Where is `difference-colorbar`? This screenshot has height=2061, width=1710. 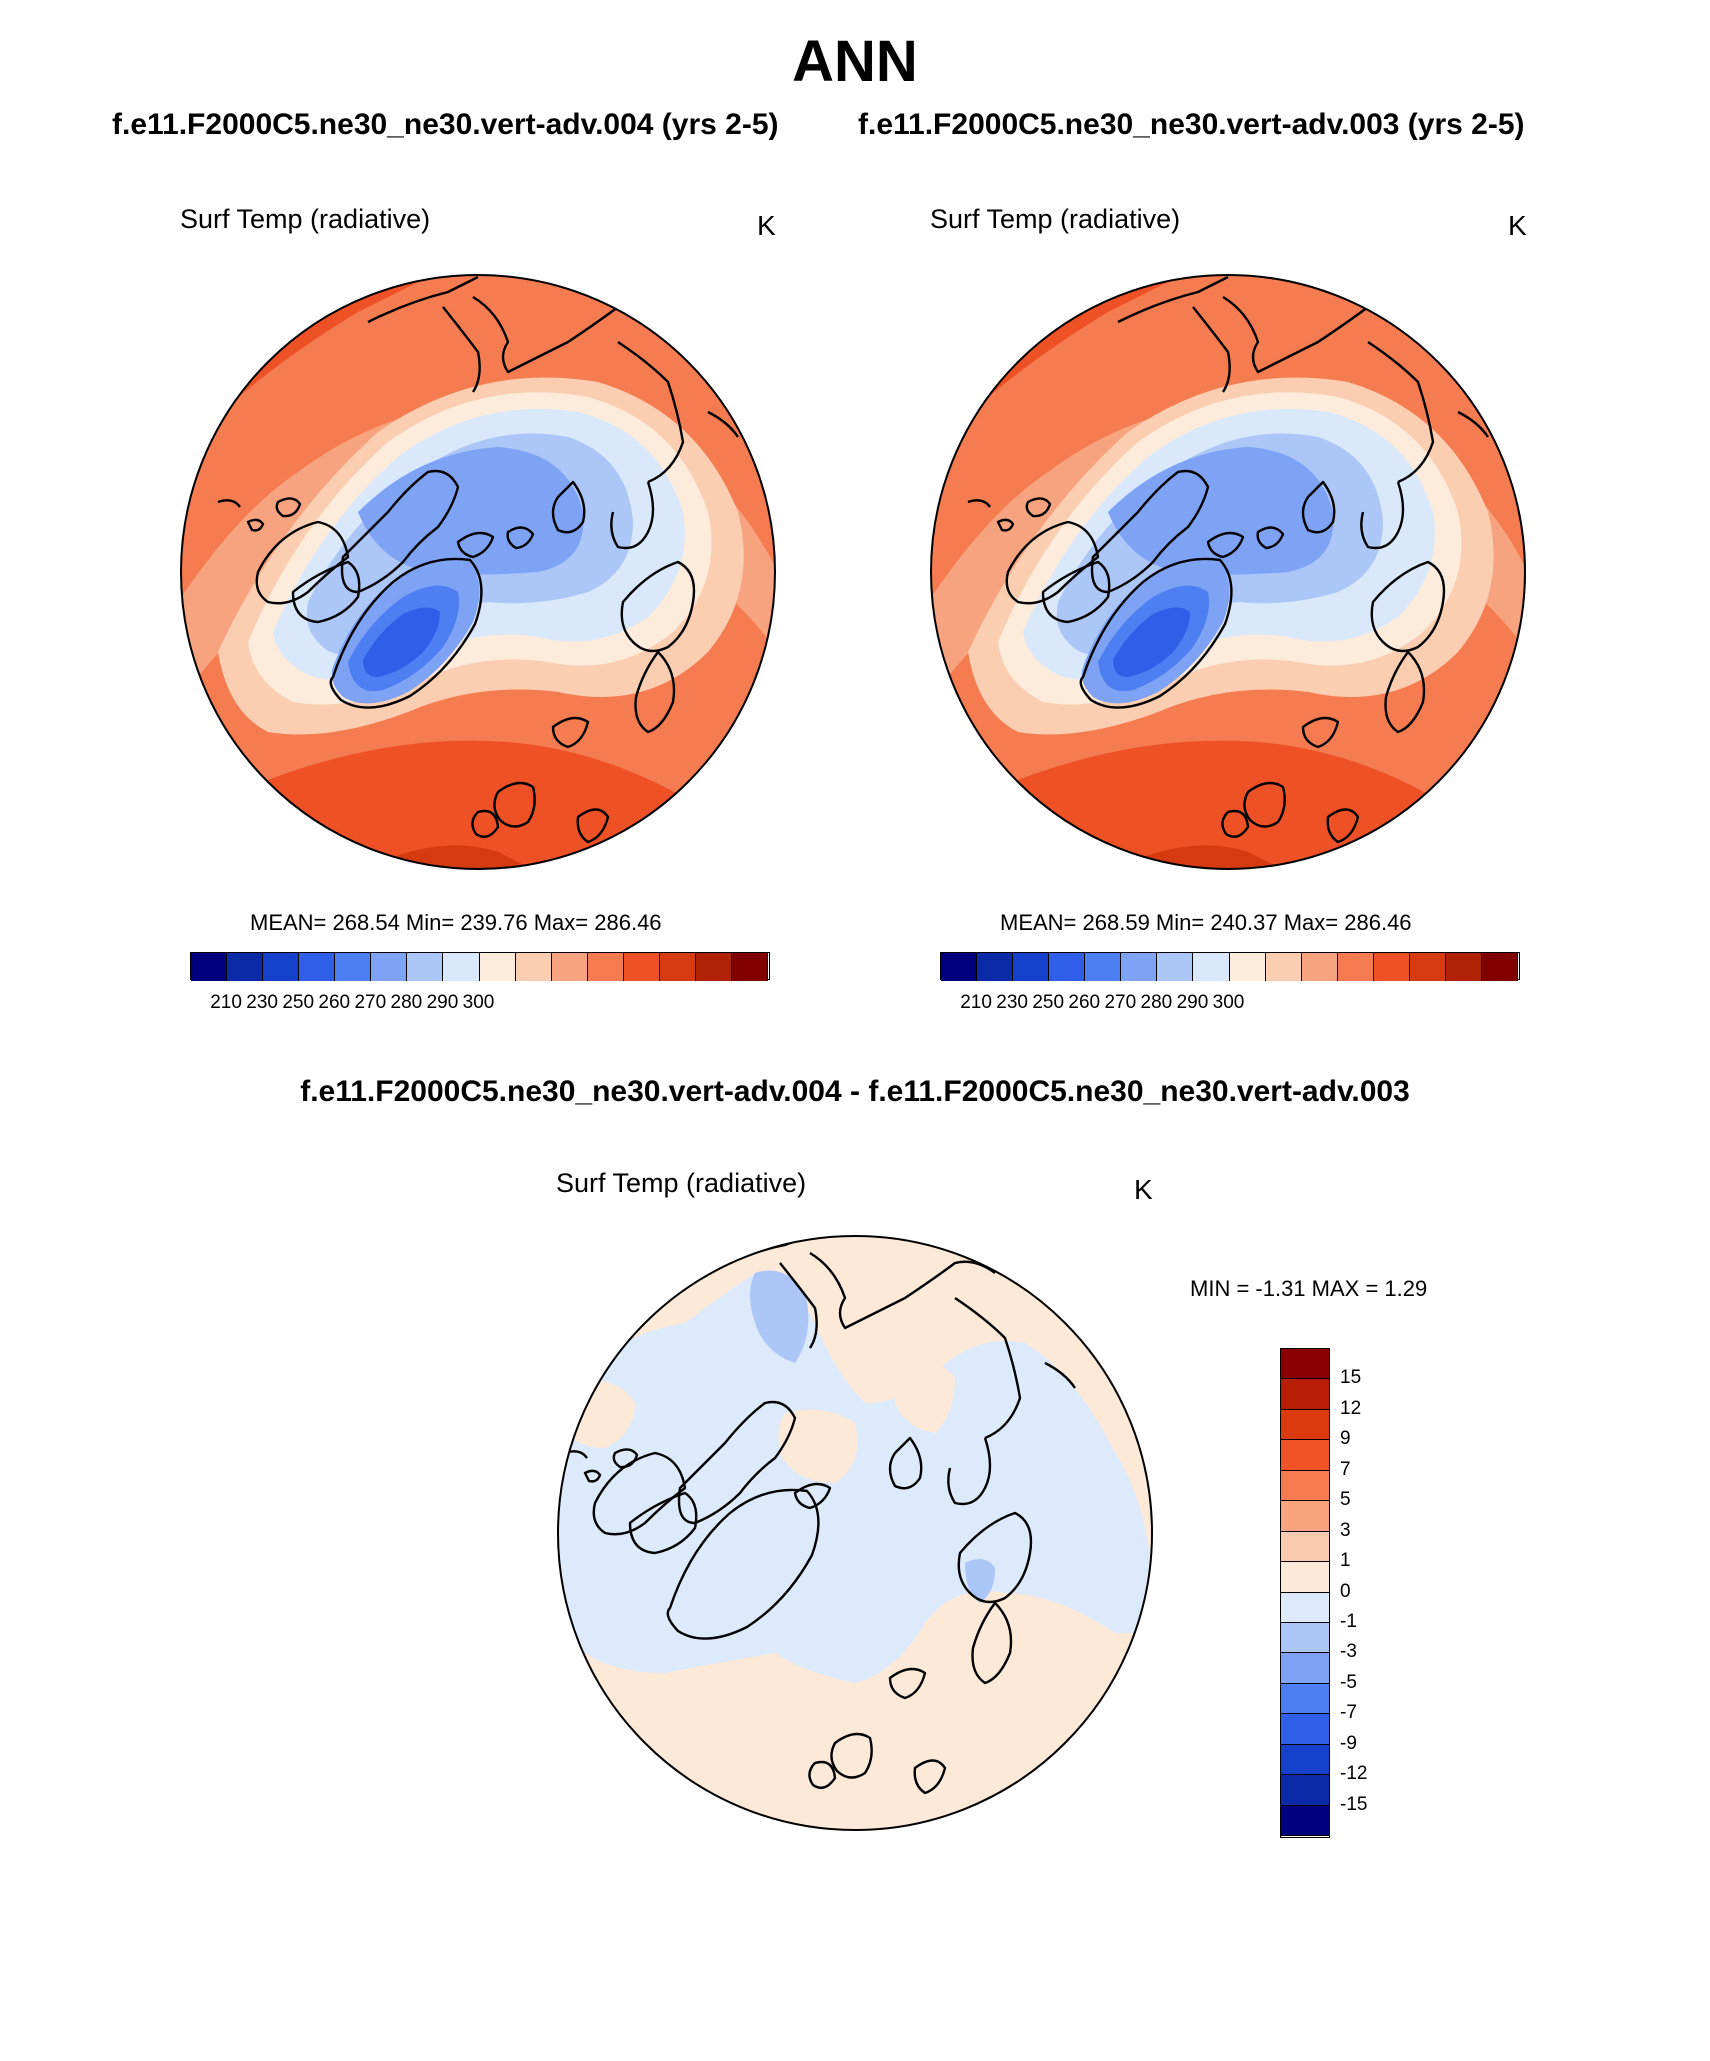
difference-colorbar is located at coordinates (1305, 1593).